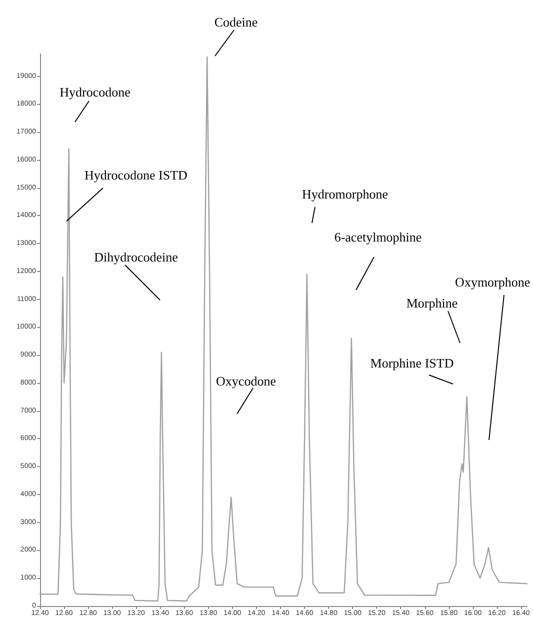 This screenshot has height=620, width=533. What do you see at coordinates (136, 257) in the screenshot?
I see `annotation: Dihydrocodeine` at bounding box center [136, 257].